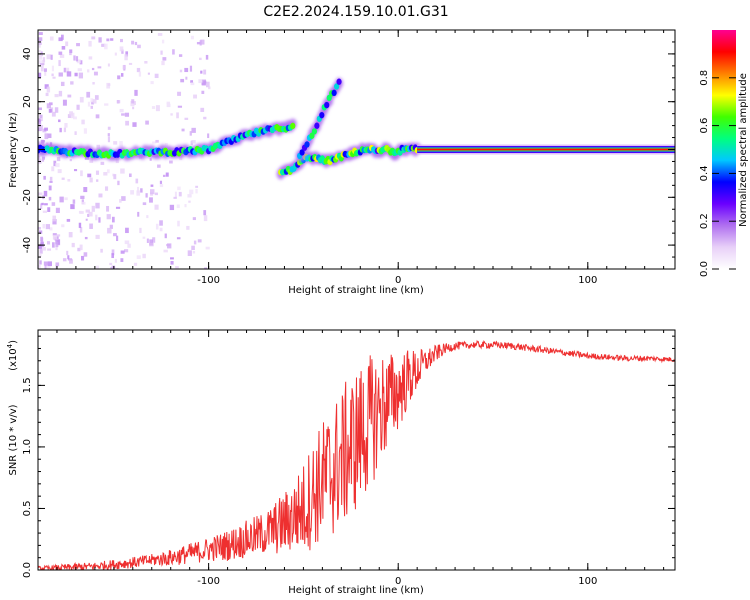  I want to click on secondary-trace, so click(349, 161).